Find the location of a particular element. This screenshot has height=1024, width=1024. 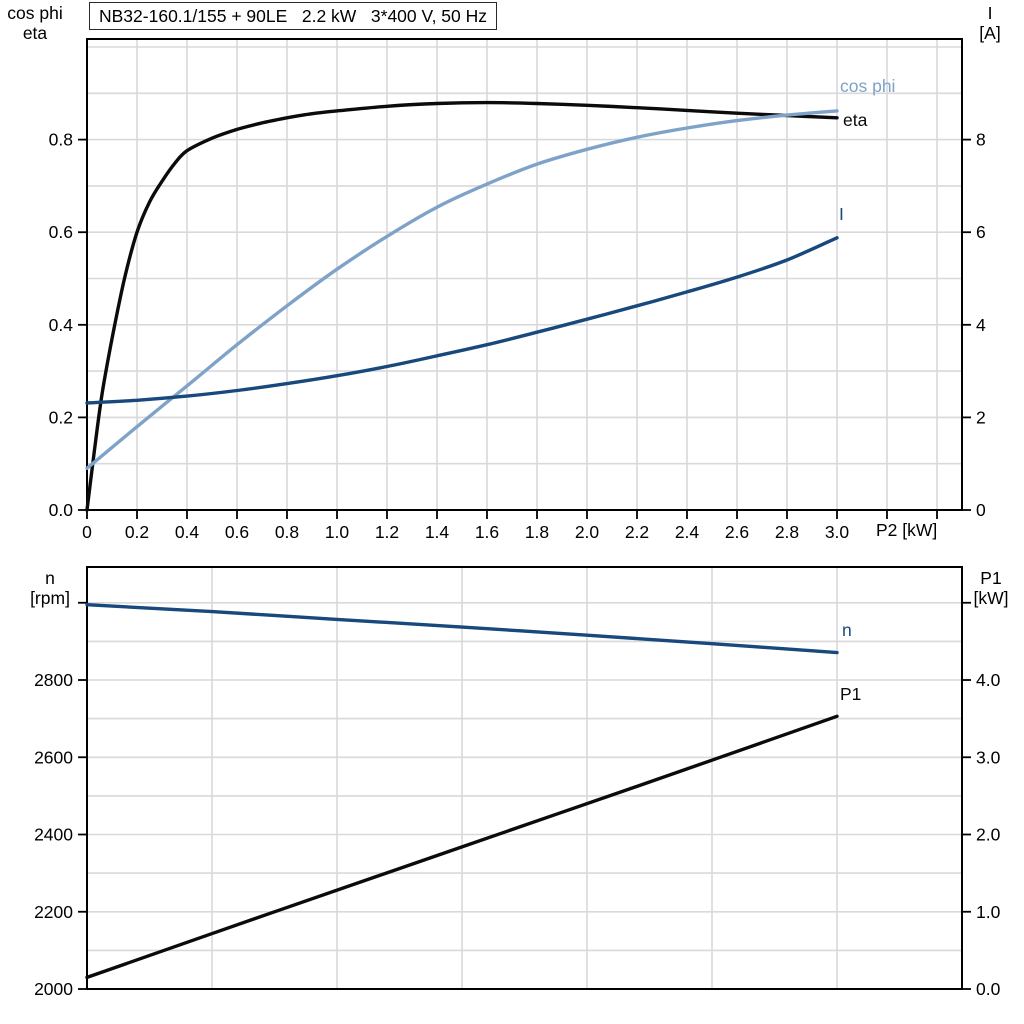

I-curve is located at coordinates (462, 320).